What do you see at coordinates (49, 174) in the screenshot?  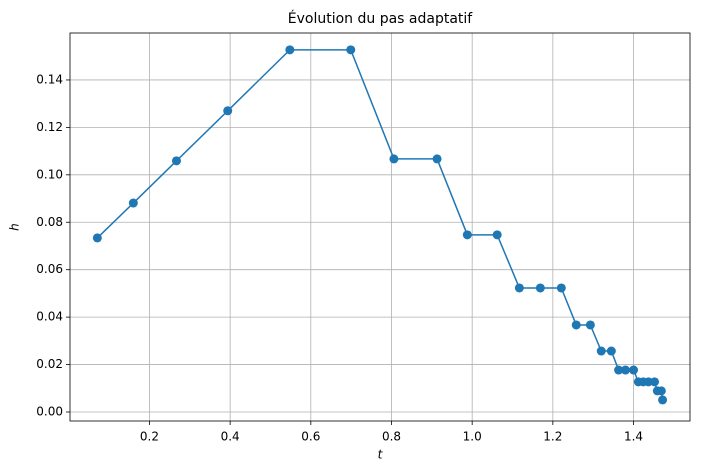 I see `y-tick-label: 0.10` at bounding box center [49, 174].